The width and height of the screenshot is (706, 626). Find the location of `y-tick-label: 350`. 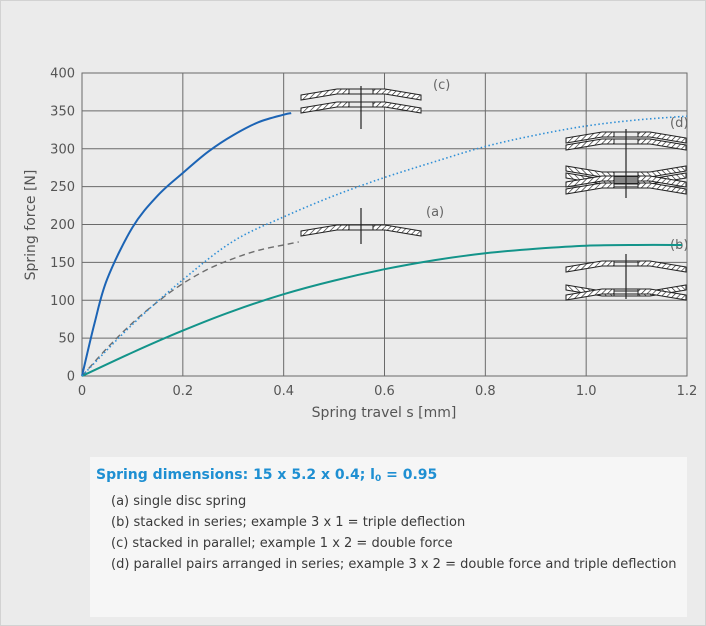

y-tick-label: 350 is located at coordinates (62, 111).